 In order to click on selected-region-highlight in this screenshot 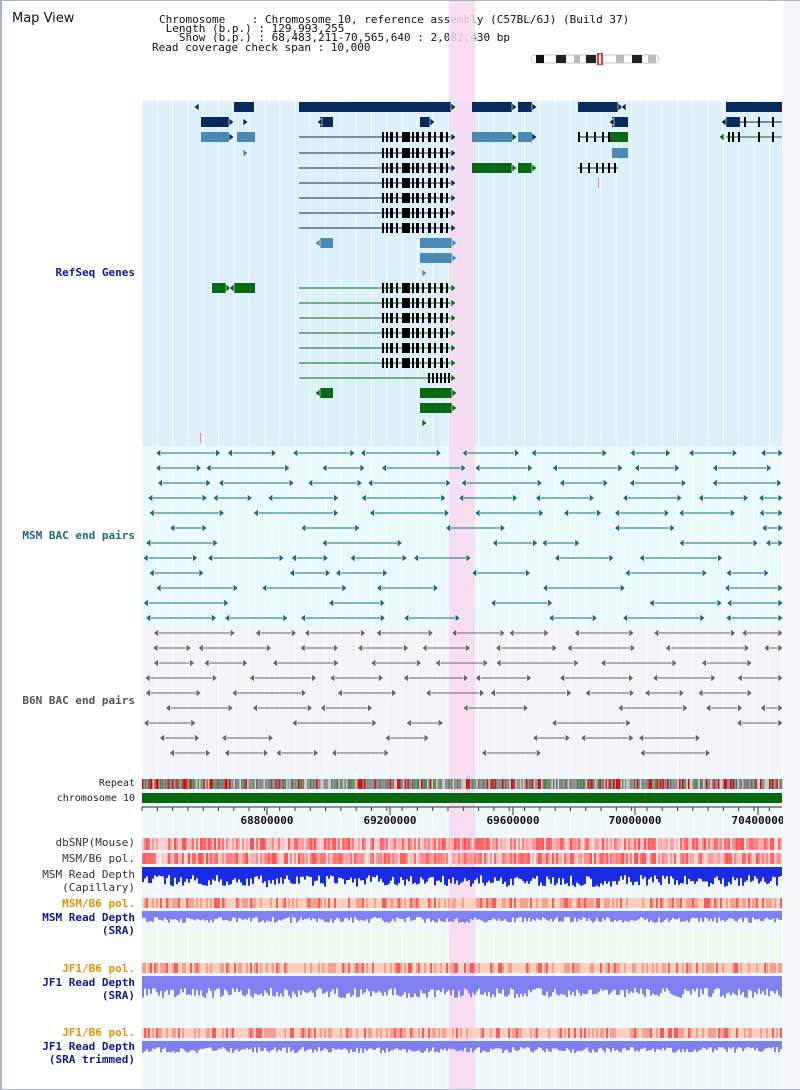, I will do `click(462, 545)`.